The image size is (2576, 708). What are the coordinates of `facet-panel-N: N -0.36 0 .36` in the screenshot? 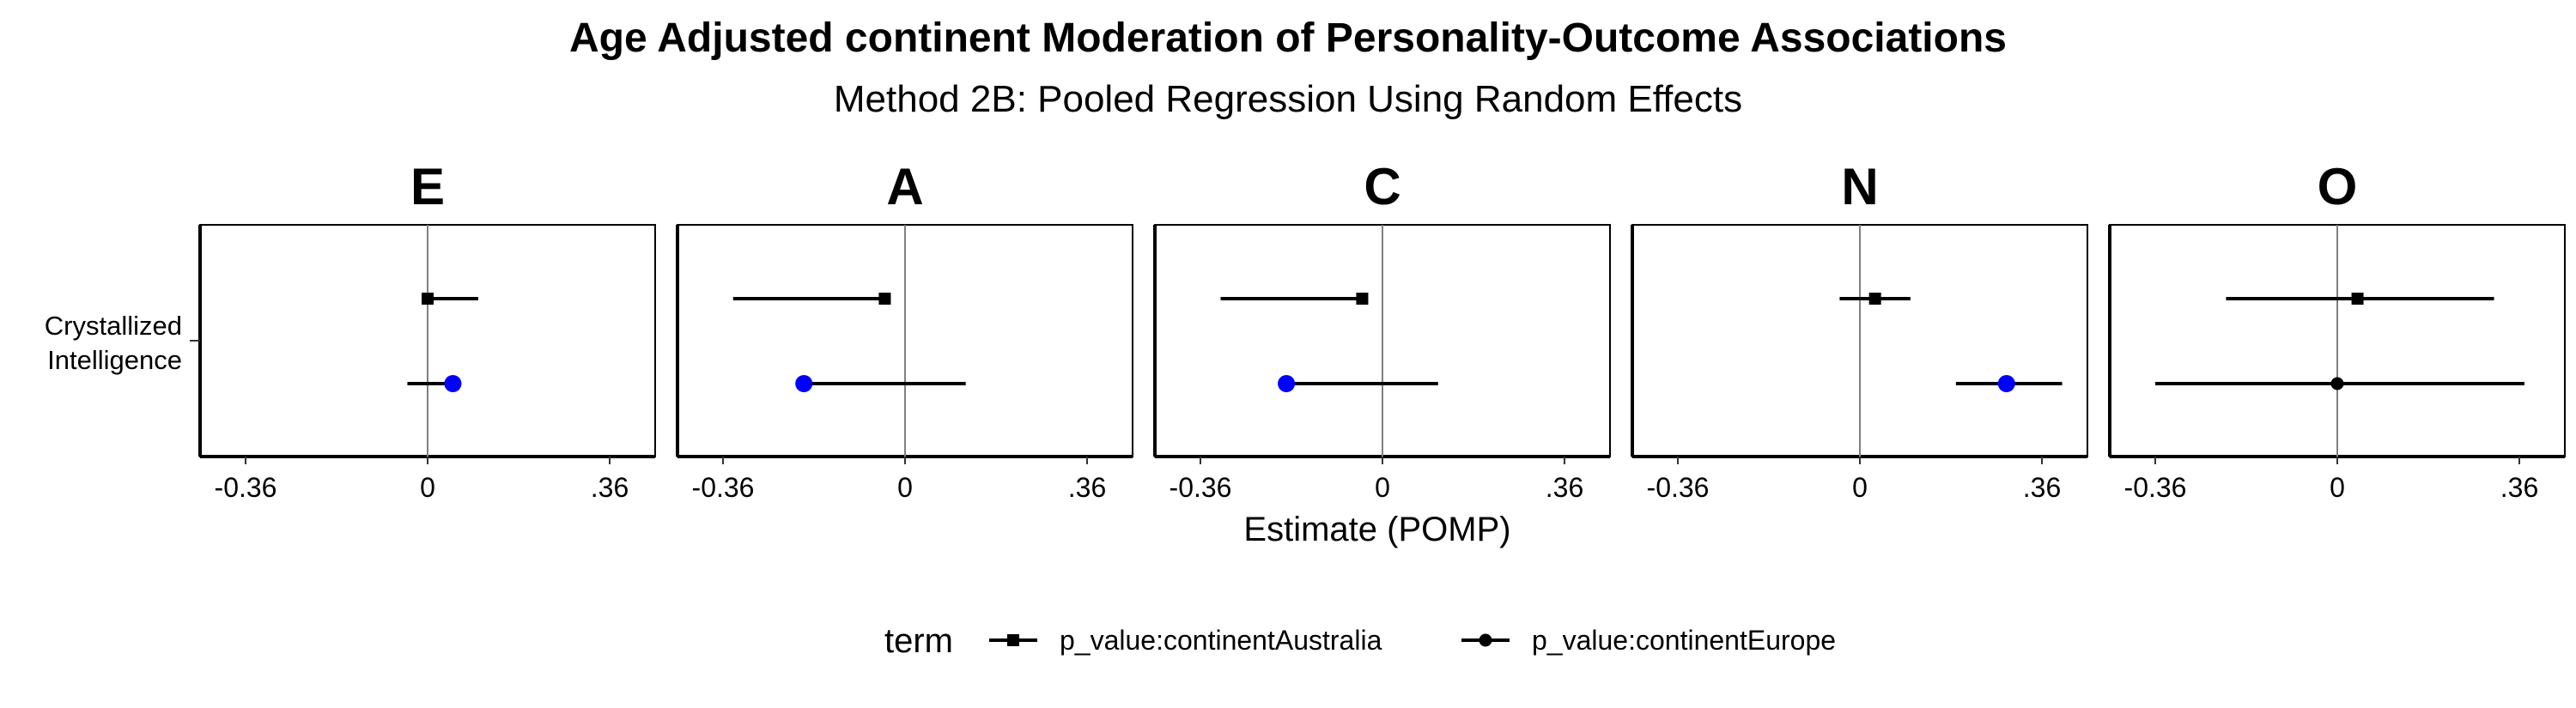 It's located at (1859, 330).